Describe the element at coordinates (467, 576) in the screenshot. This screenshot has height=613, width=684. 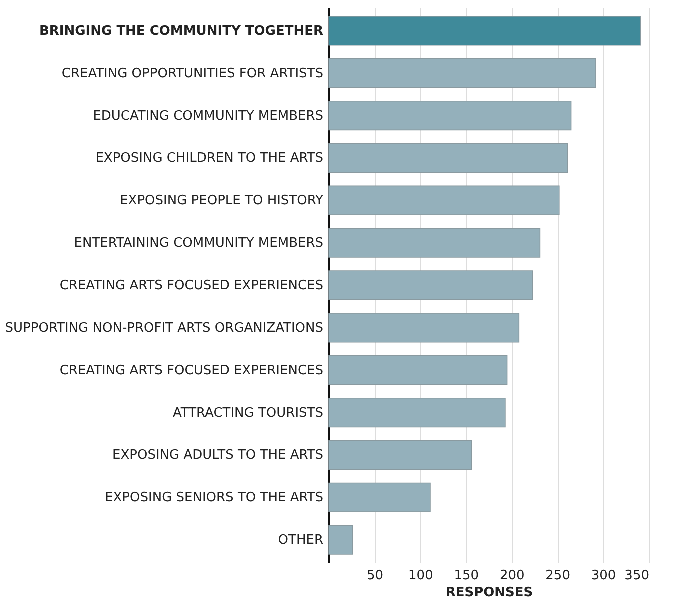
I see `x-tick-label: 150` at that location.